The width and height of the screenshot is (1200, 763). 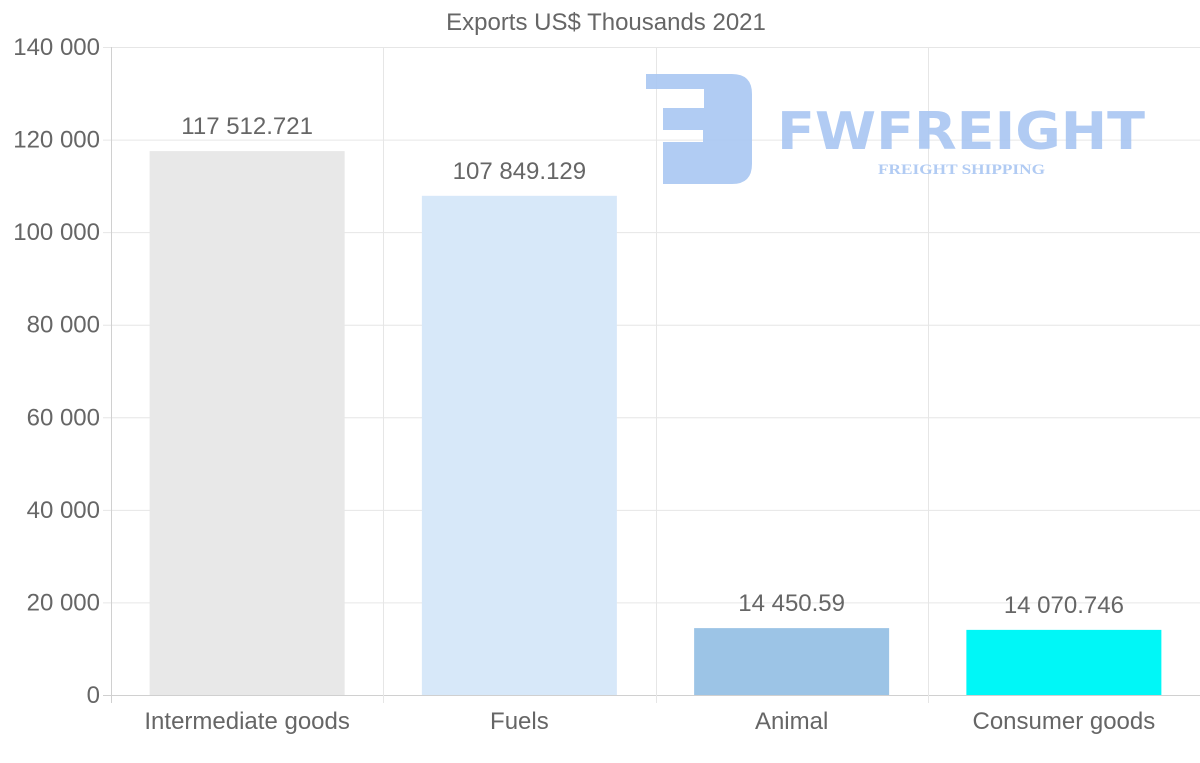 What do you see at coordinates (606, 22) in the screenshot?
I see `chart-title: Exports US$ Thousands 2021` at bounding box center [606, 22].